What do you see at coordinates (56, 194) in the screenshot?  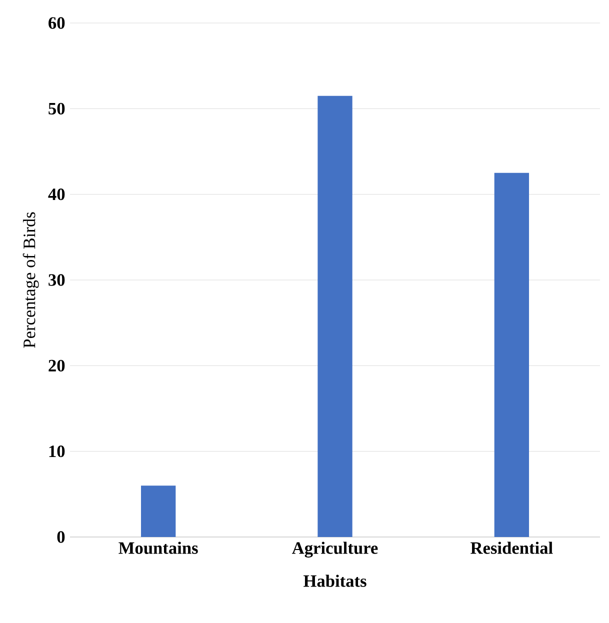 I see `y-tick-label: 40` at bounding box center [56, 194].